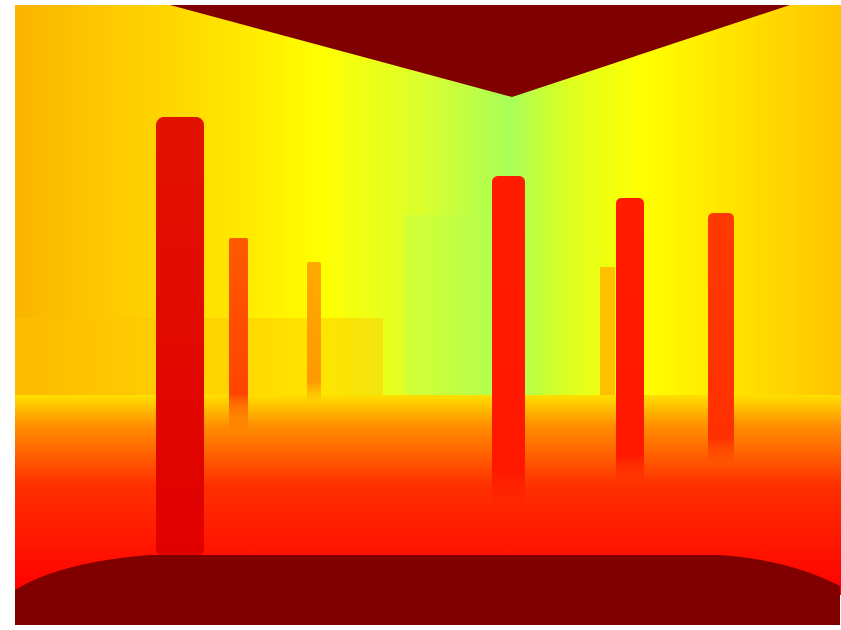  I want to click on ceiling, so click(480, 51).